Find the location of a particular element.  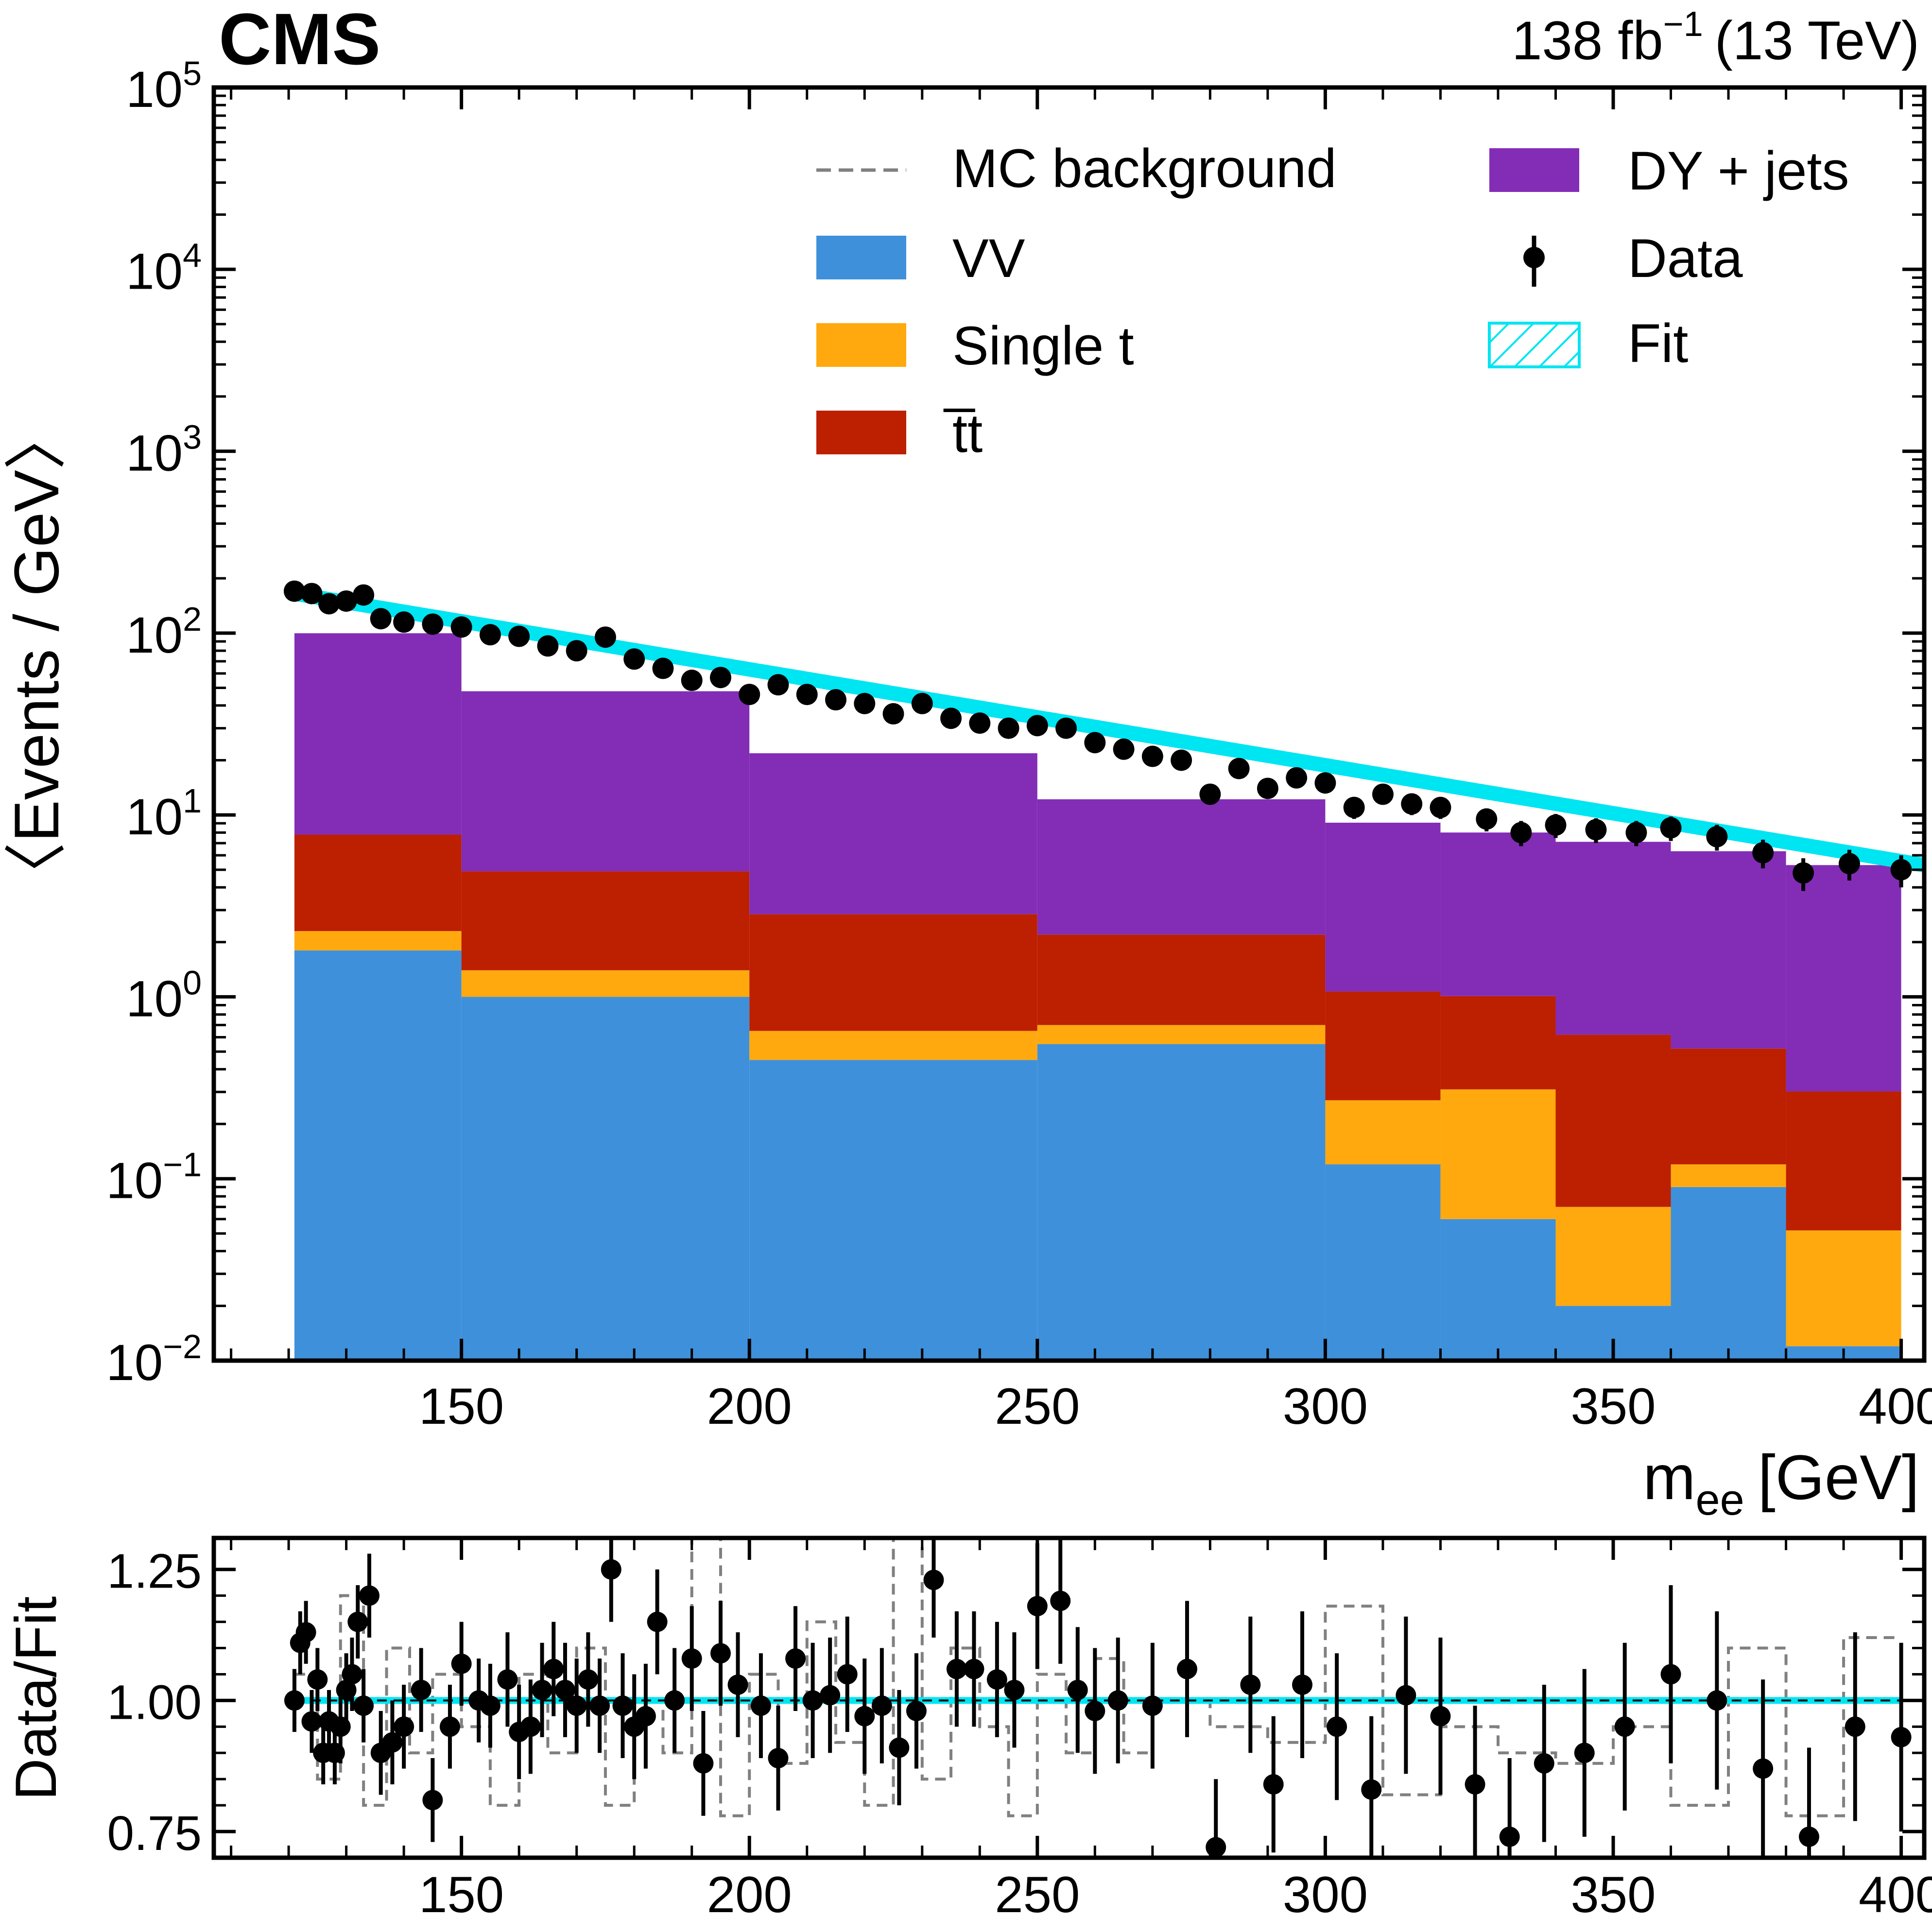

main-x-axis-label: mee [GeV] is located at coordinates (1781, 1483).